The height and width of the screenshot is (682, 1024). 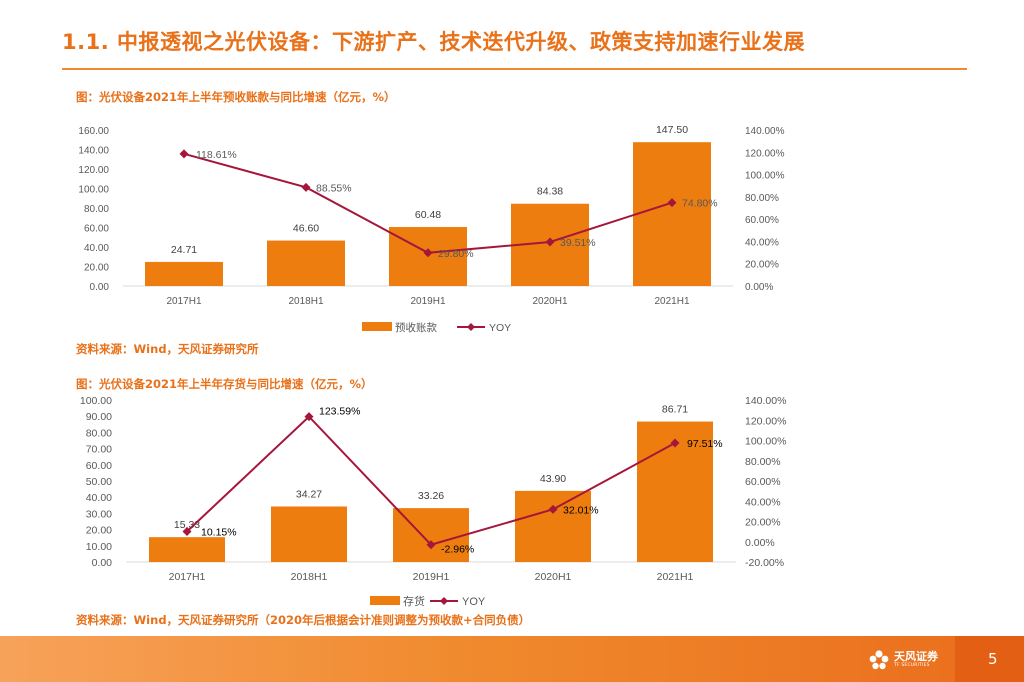 What do you see at coordinates (916, 657) in the screenshot?
I see `logo-text: 天风证券` at bounding box center [916, 657].